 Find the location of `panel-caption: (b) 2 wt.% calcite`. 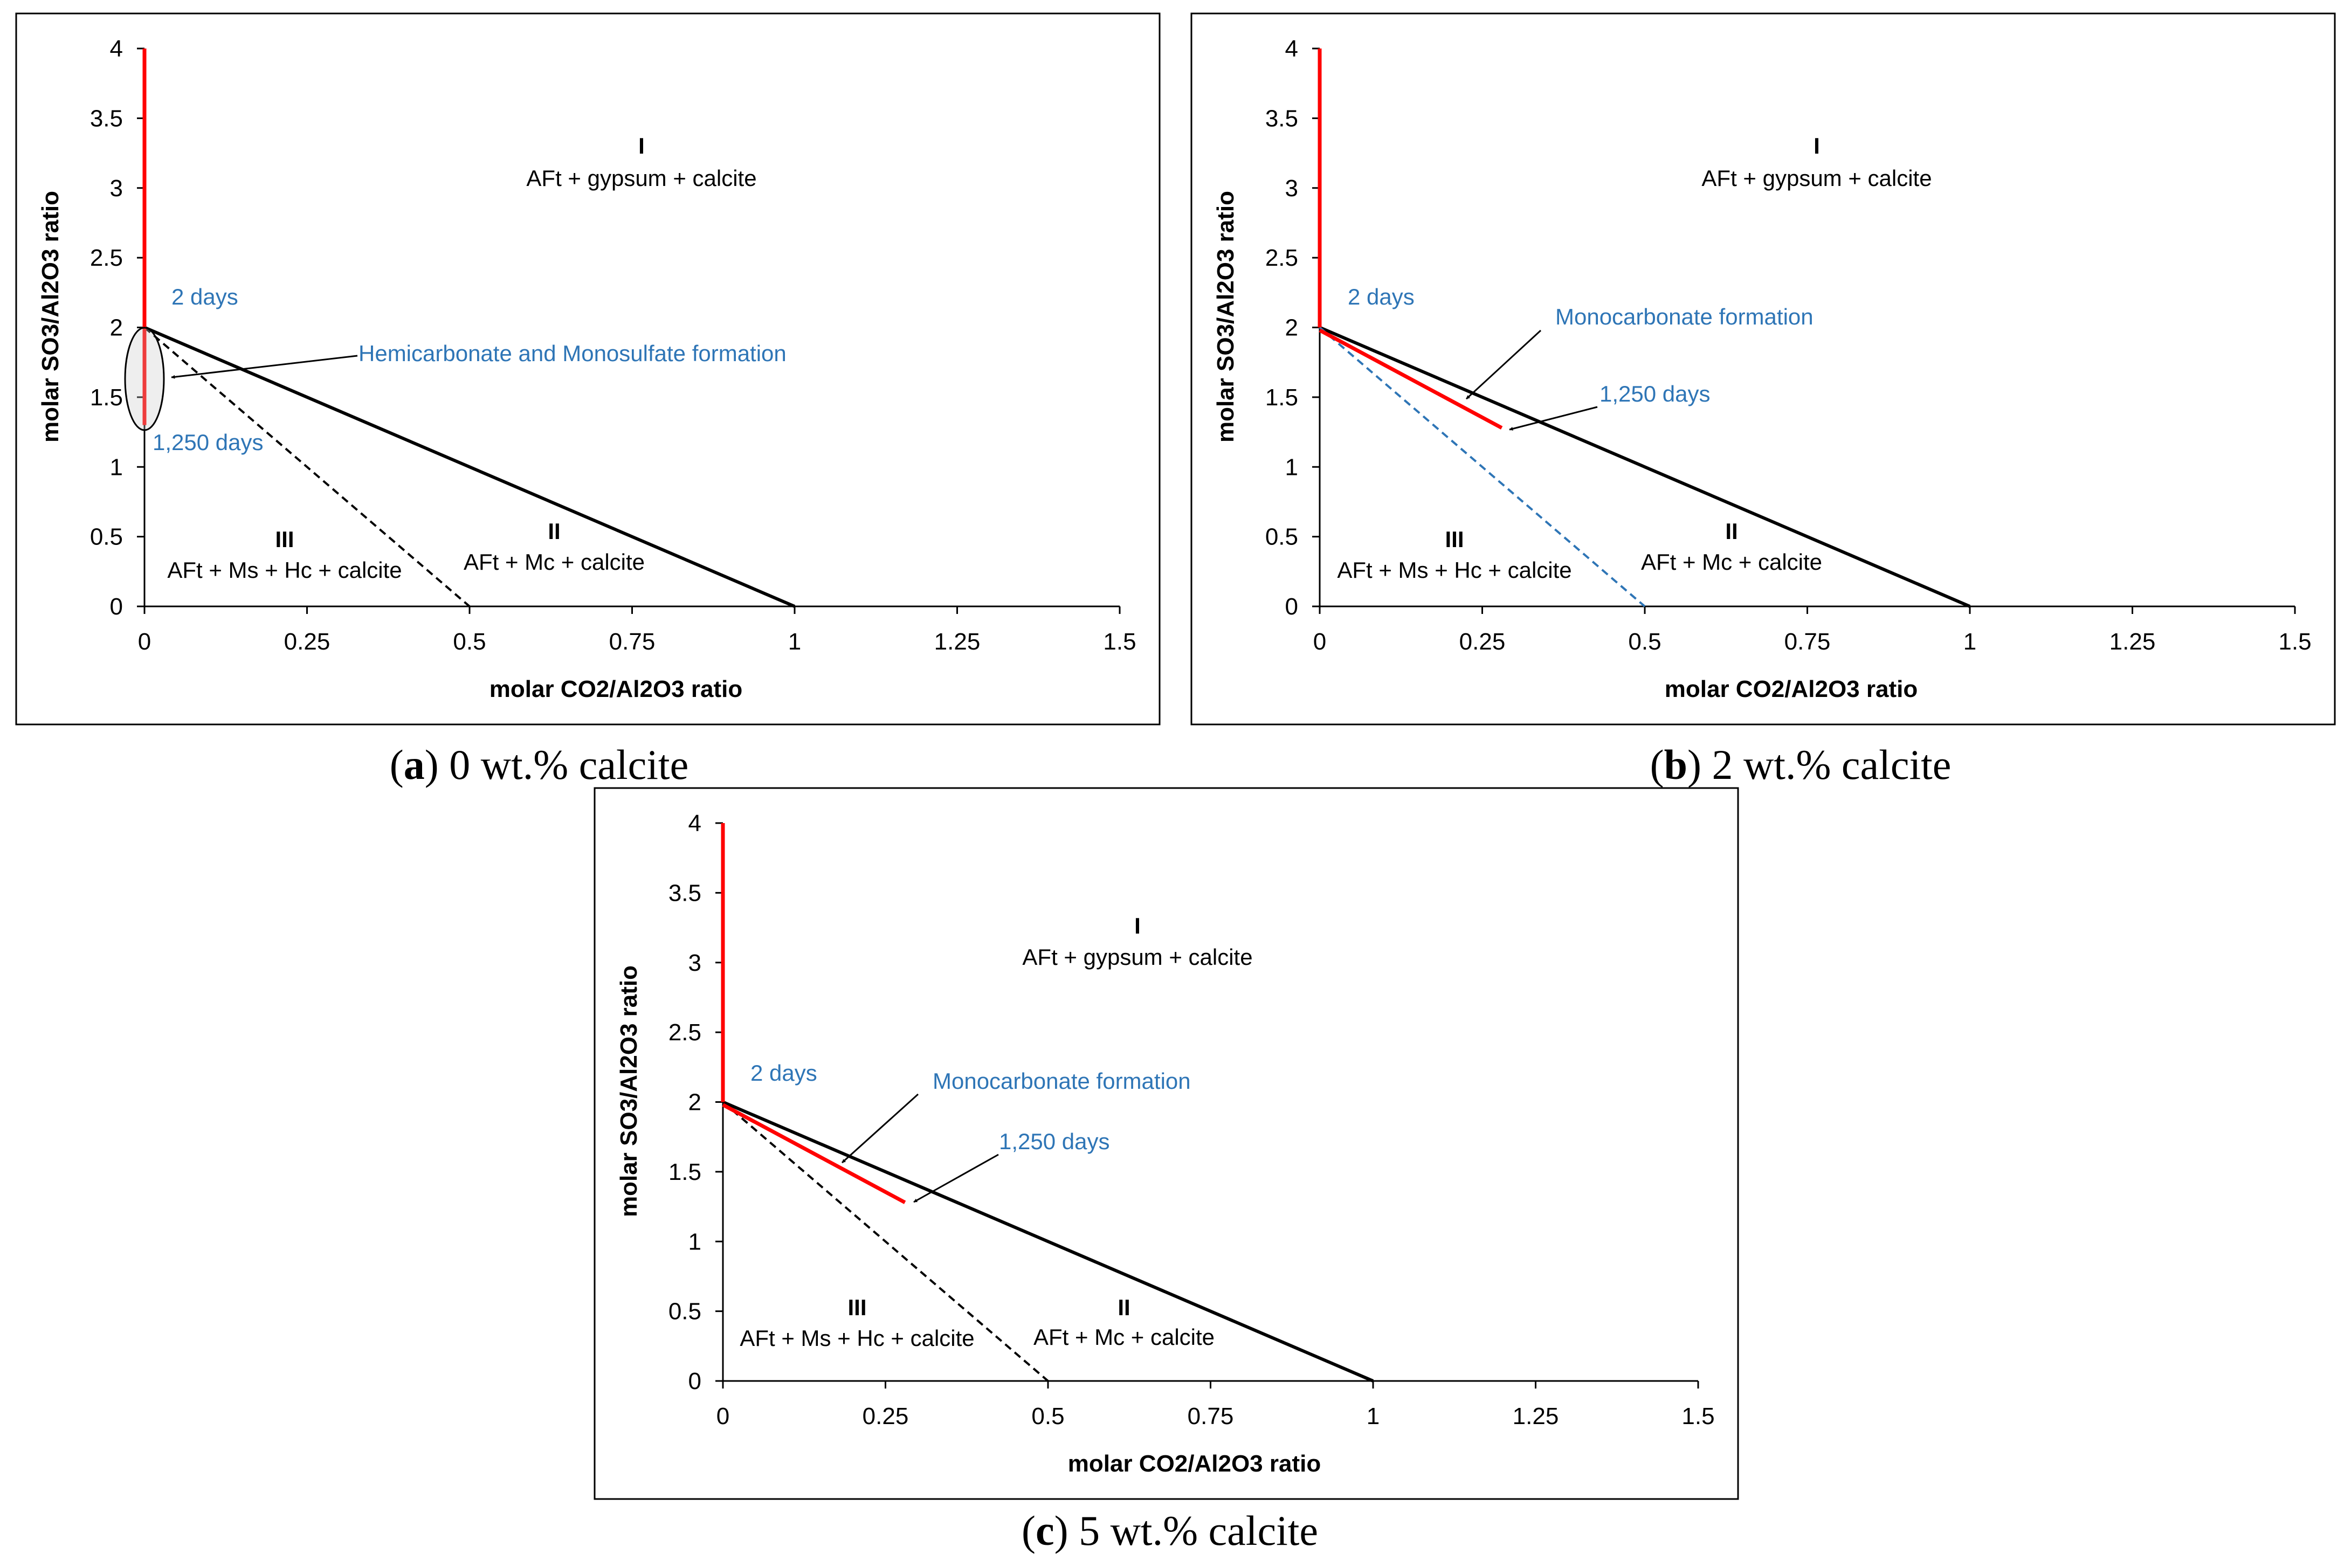

panel-caption: (b) 2 wt.% calcite is located at coordinates (1801, 764).